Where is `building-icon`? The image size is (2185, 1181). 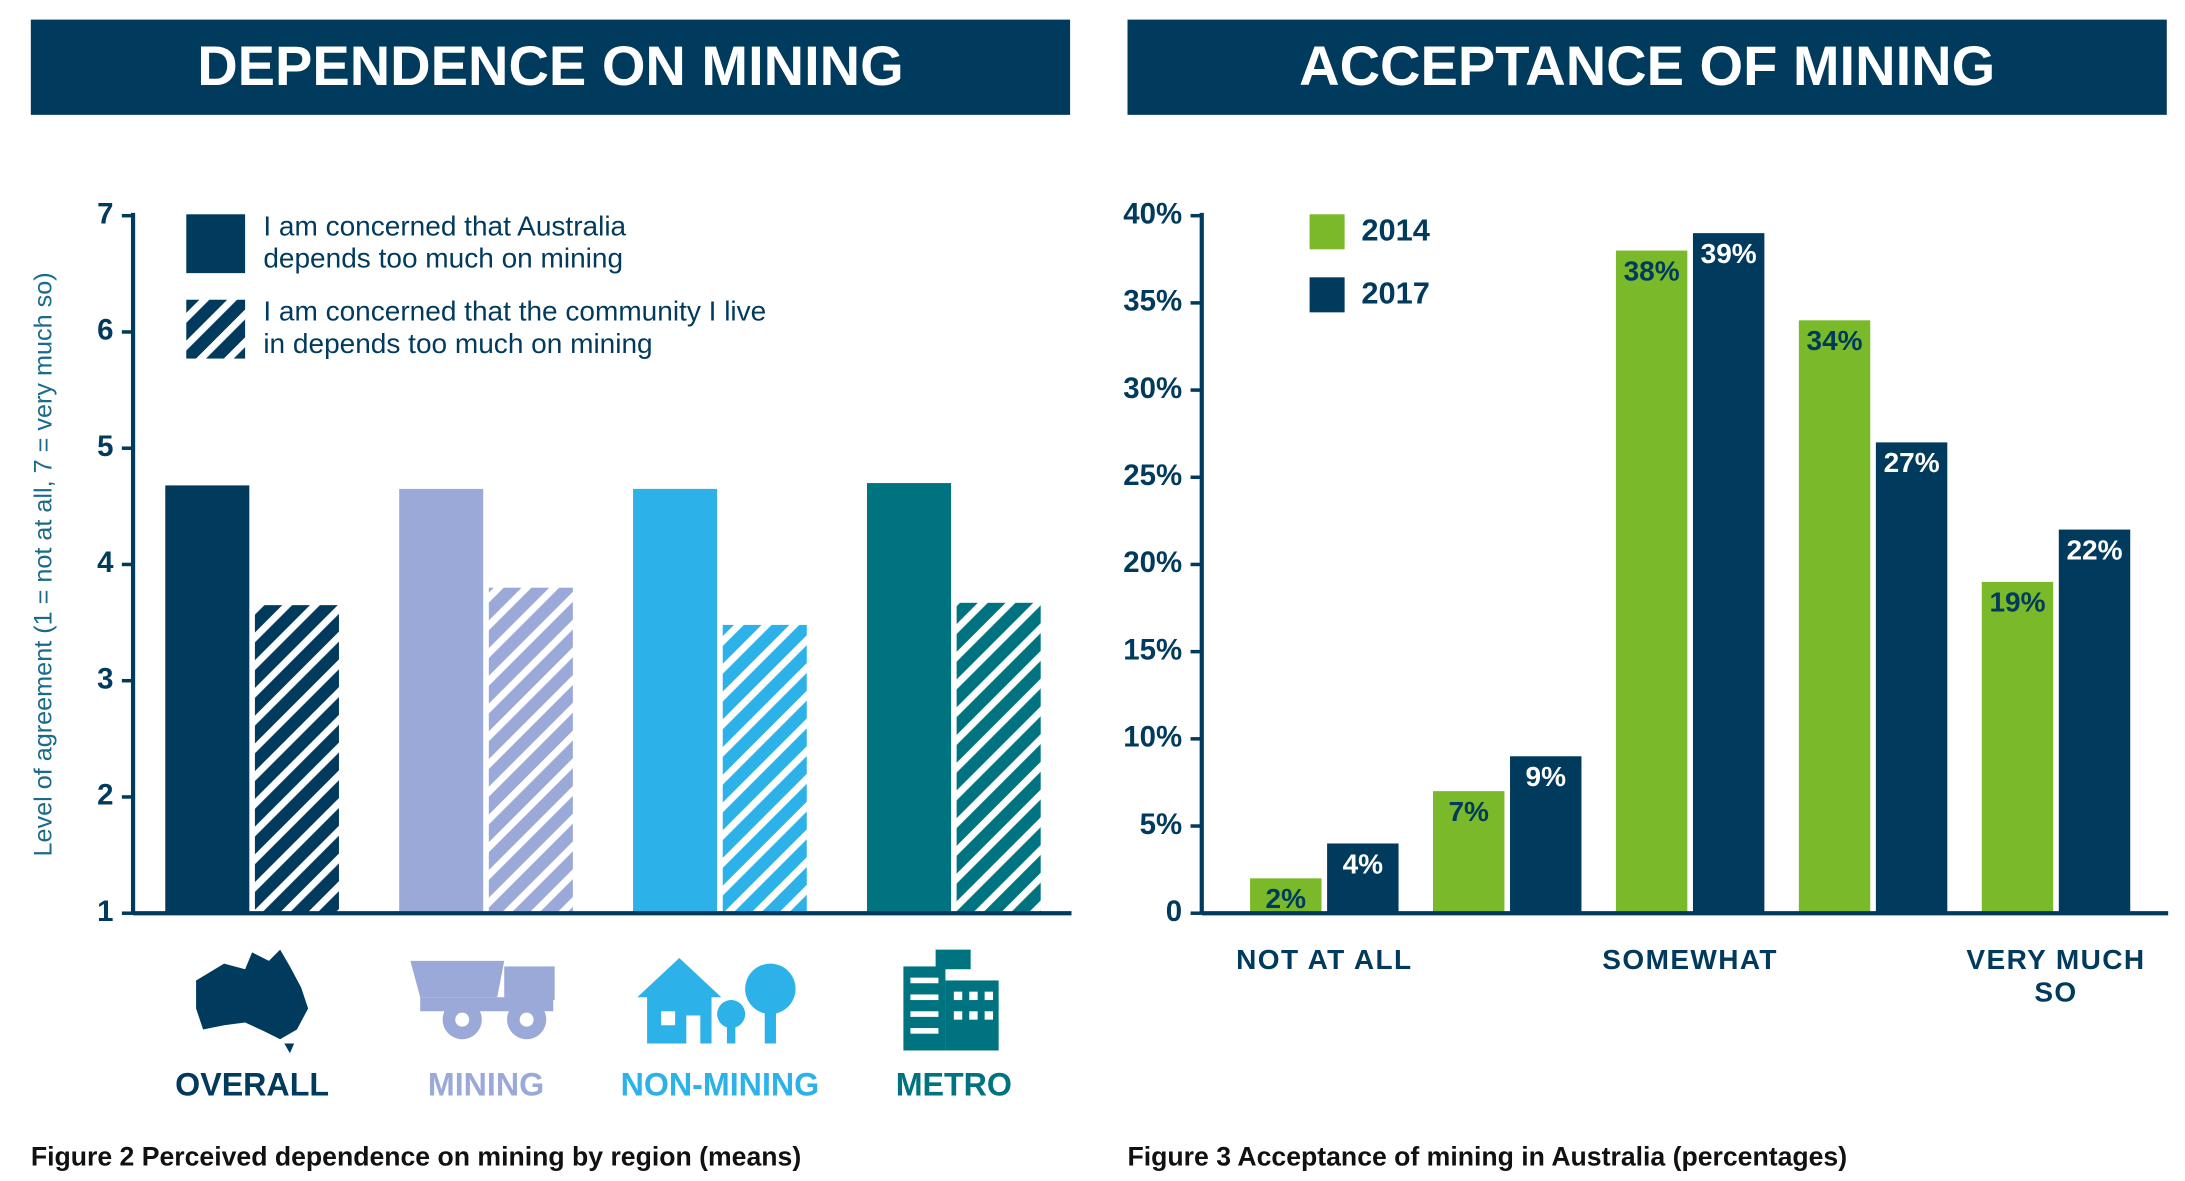
building-icon is located at coordinates (951, 1000).